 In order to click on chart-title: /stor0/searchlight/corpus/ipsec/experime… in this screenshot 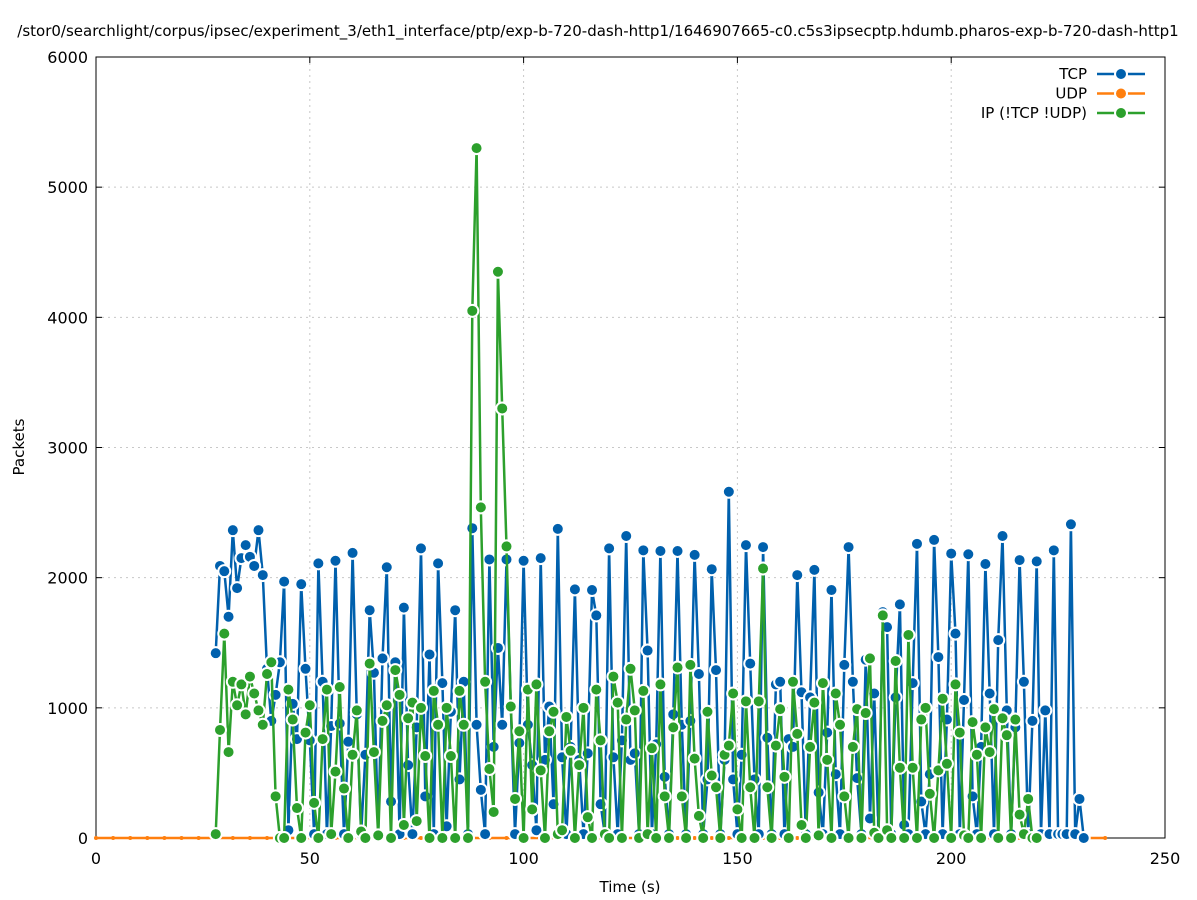, I will do `click(597, 31)`.